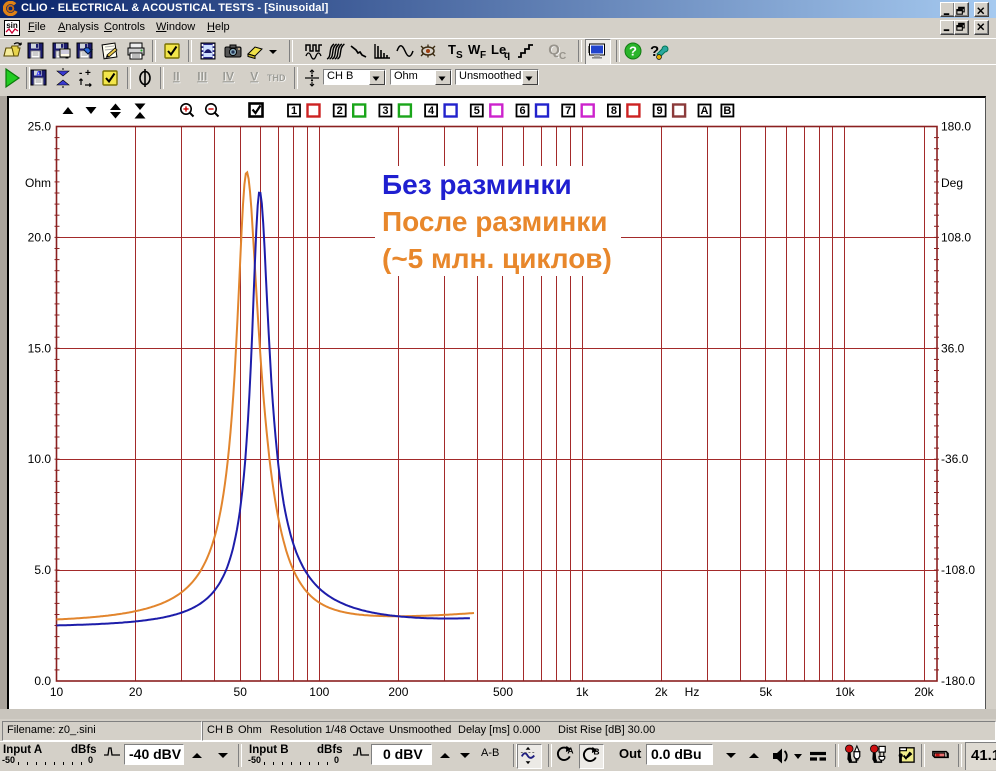 Image resolution: width=996 pixels, height=771 pixels. I want to click on svg-text: 2, so click(340, 111).